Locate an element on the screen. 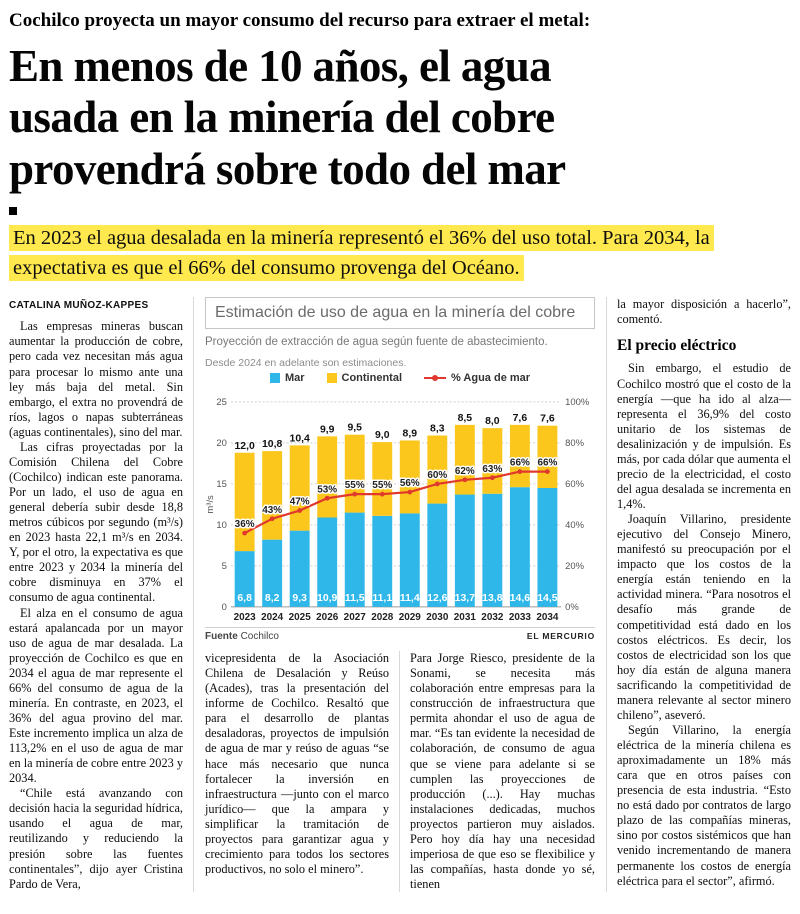 This screenshot has width=800, height=914. svg-text: 2026 is located at coordinates (327, 617).